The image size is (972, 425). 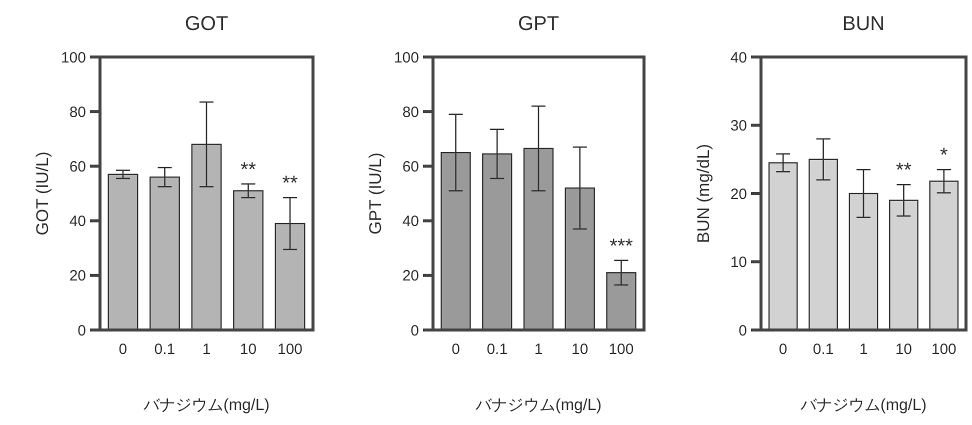 I want to click on chart-title: BUN, so click(x=863, y=24).